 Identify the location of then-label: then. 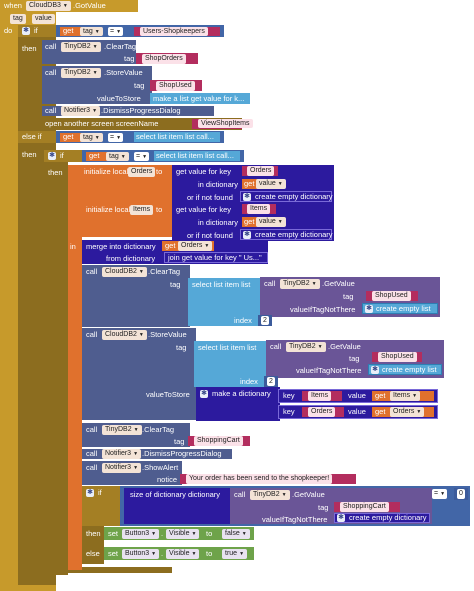
(93, 533).